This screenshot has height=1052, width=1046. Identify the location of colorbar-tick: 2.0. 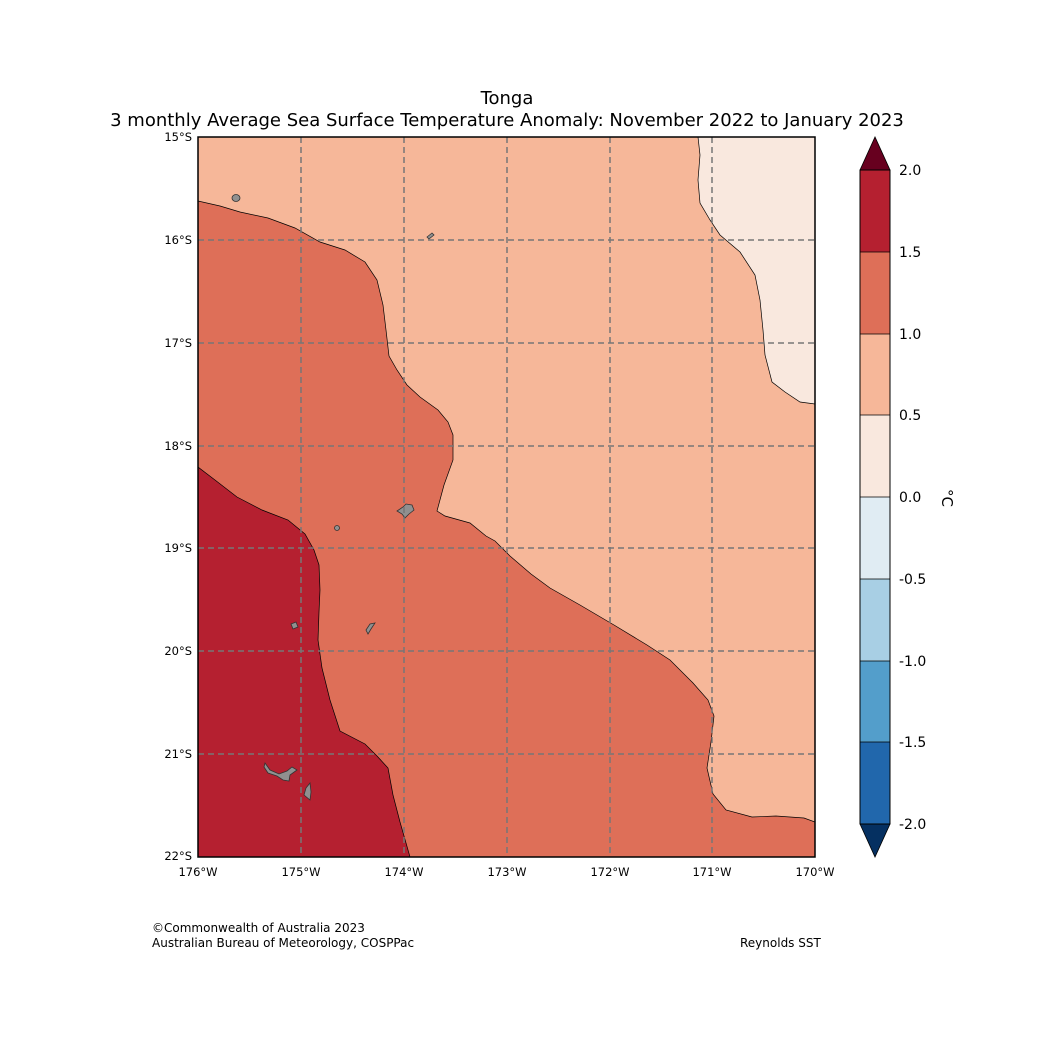
(910, 171).